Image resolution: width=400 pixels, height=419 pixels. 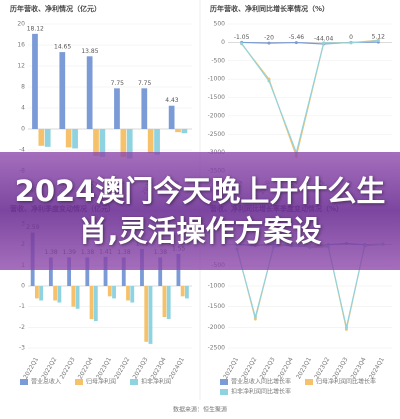 I want to click on x-tick-label: 2023Q3, so click(x=341, y=368).